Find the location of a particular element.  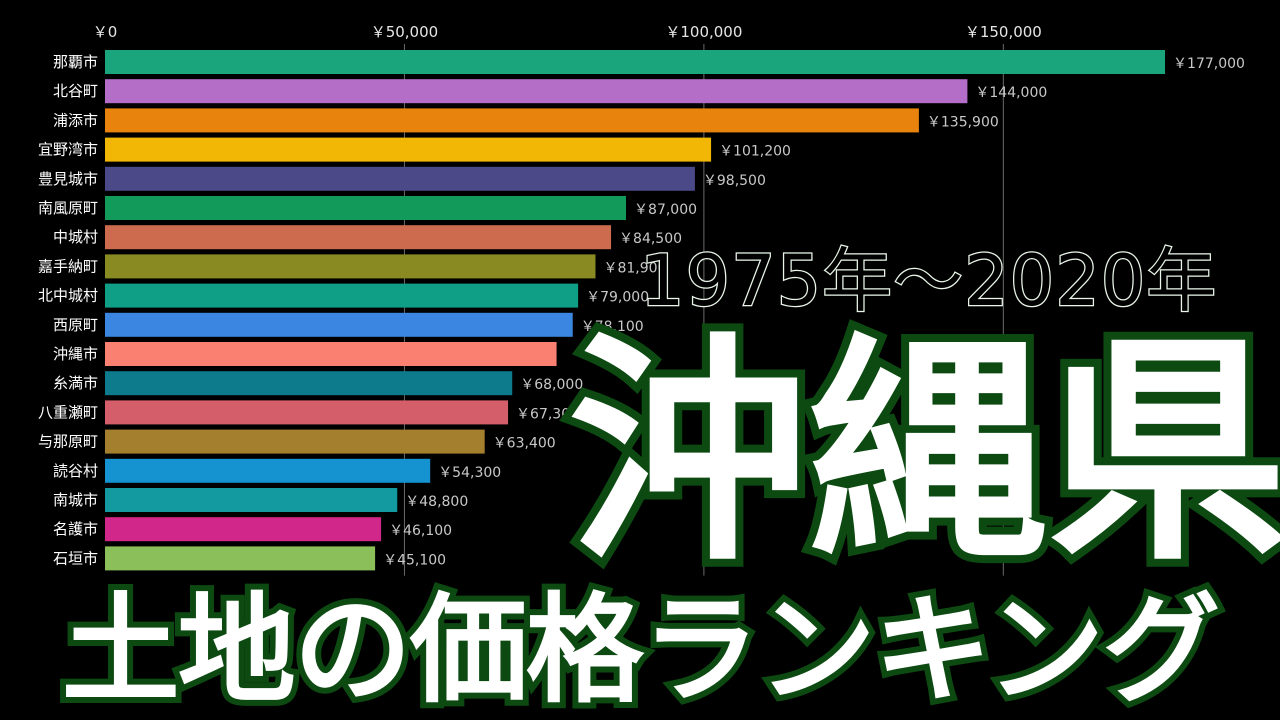

x-tick-label: ￥150,000 is located at coordinates (1003, 32).